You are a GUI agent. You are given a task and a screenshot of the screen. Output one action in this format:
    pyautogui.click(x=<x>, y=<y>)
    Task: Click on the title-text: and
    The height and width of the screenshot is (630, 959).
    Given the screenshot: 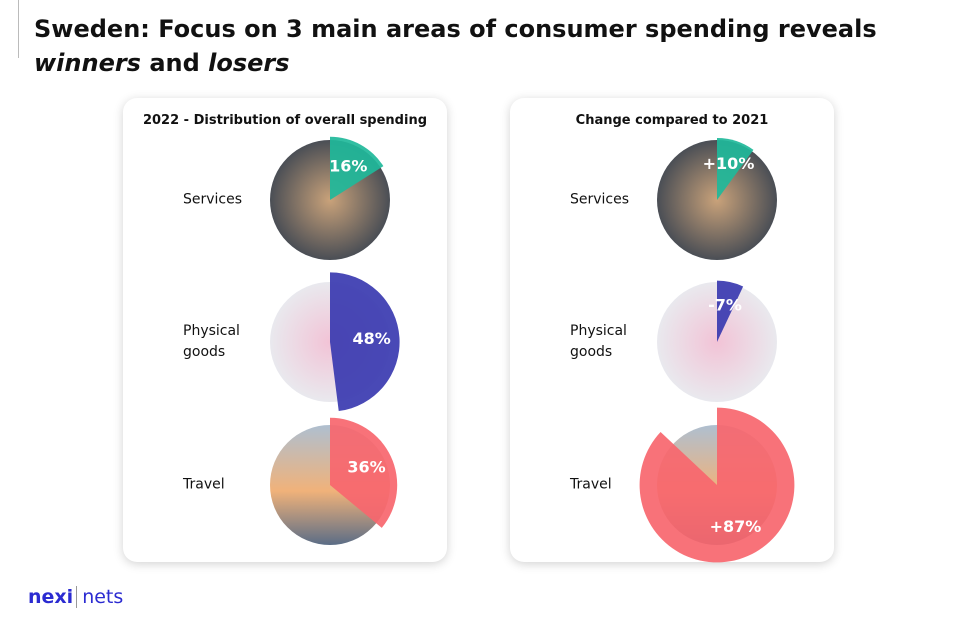 What is the action you would take?
    pyautogui.click(x=174, y=63)
    